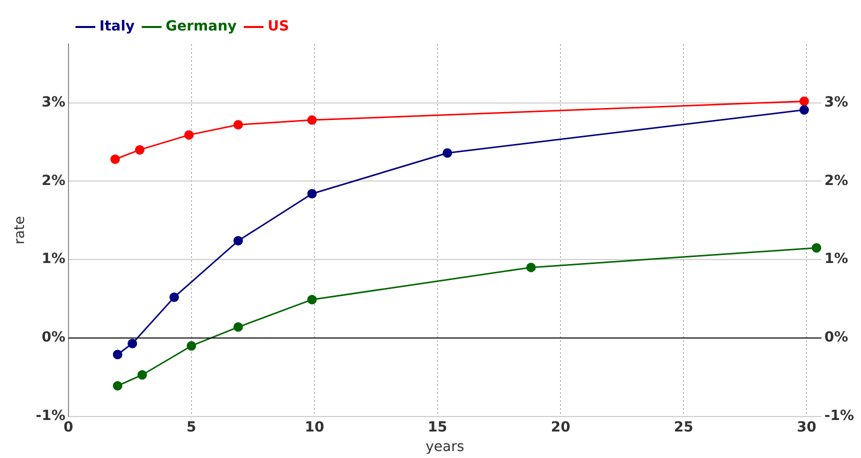 This screenshot has height=458, width=861. I want to click on x-axis-title: years, so click(445, 447).